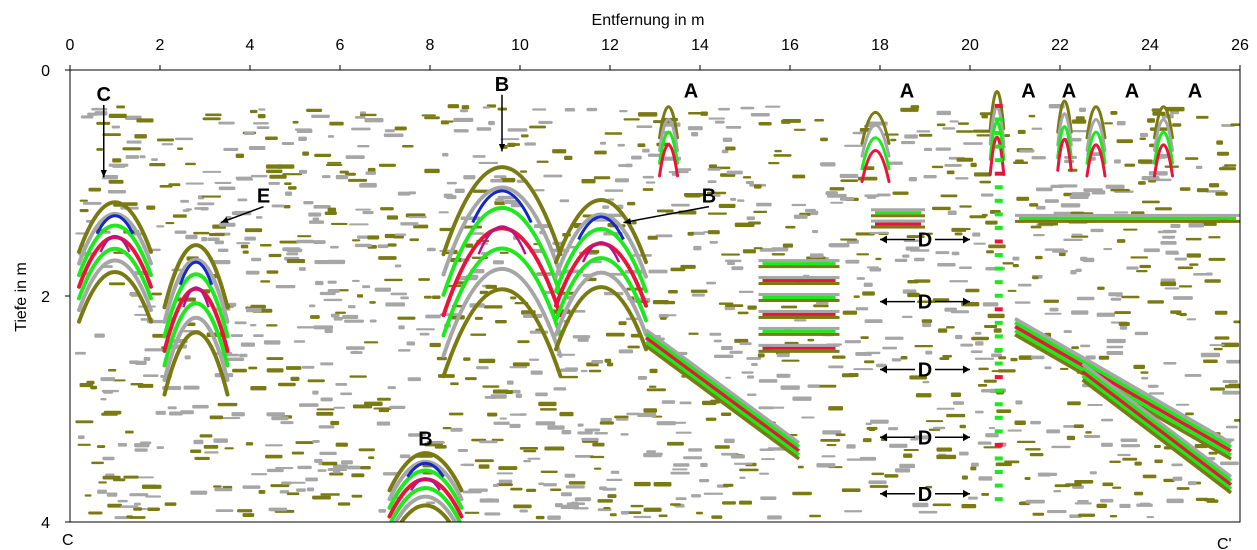  Describe the element at coordinates (722, 394) in the screenshot. I see `dipping-reflector` at that location.